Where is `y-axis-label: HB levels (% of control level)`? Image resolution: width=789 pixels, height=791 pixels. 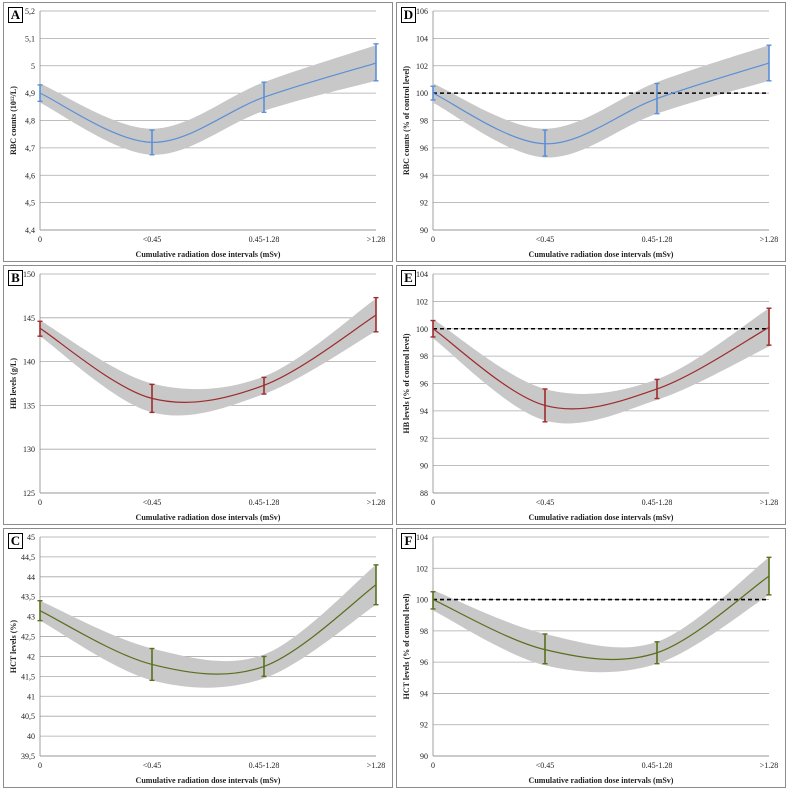
y-axis-label: HB levels (% of control level) is located at coordinates (406, 383).